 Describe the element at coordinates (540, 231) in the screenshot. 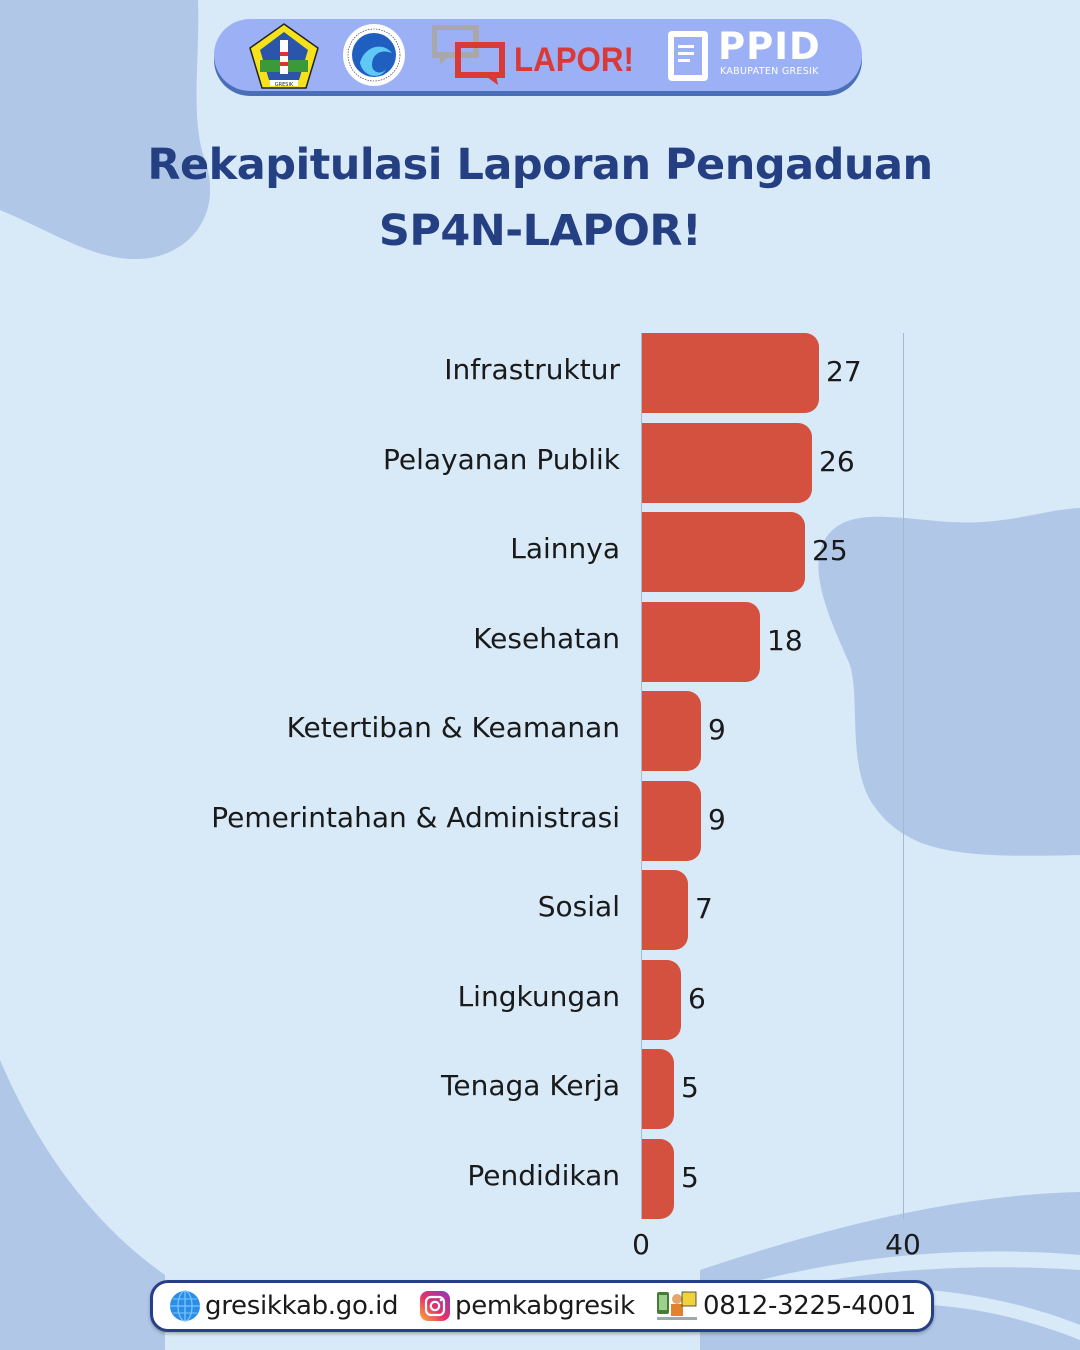

I see `page-title-line2: SP4N-LAPOR!` at that location.